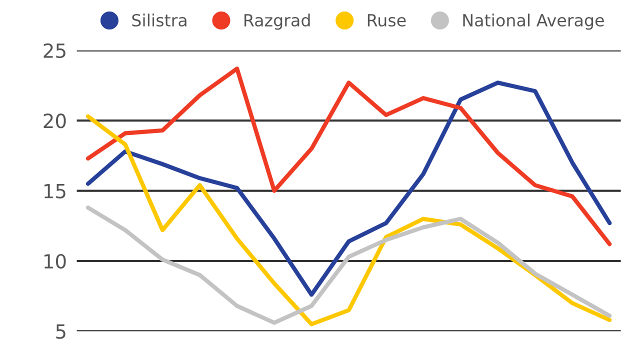  I want to click on y-tick-label: 15, so click(55, 191).